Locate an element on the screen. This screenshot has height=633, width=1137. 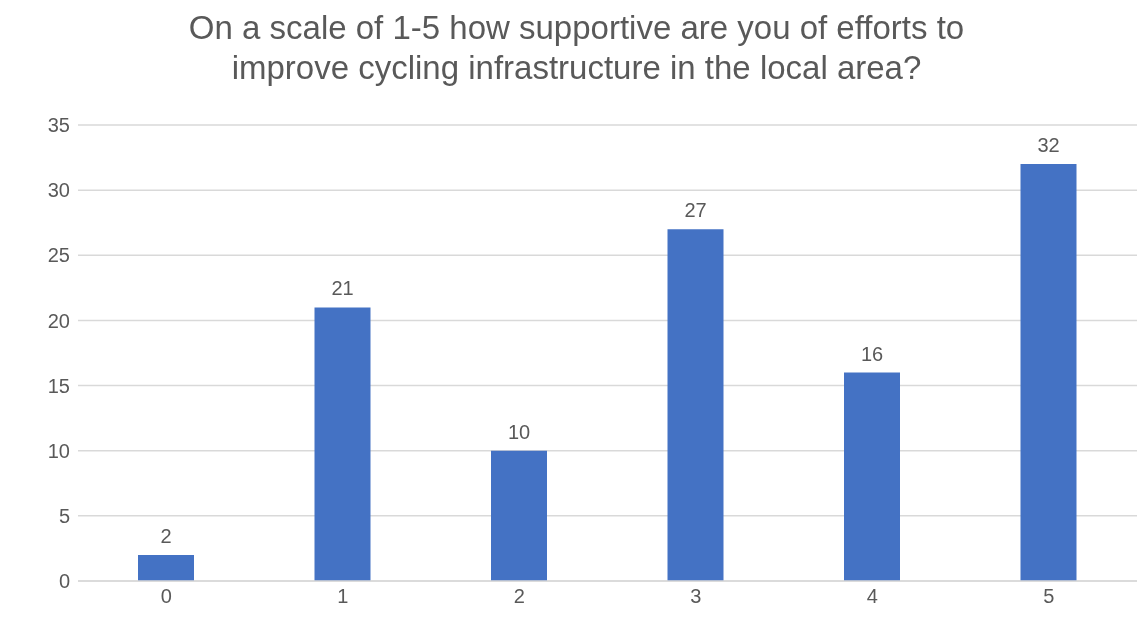
x-tick-label: 0 is located at coordinates (166, 596).